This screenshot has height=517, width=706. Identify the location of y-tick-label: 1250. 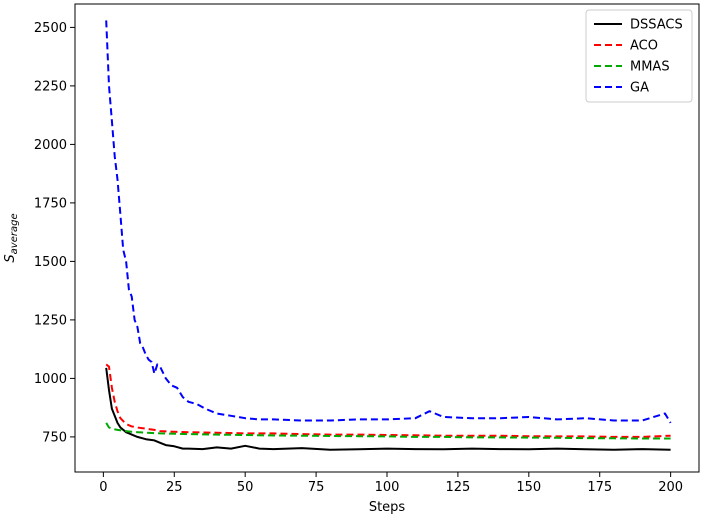
(50, 320).